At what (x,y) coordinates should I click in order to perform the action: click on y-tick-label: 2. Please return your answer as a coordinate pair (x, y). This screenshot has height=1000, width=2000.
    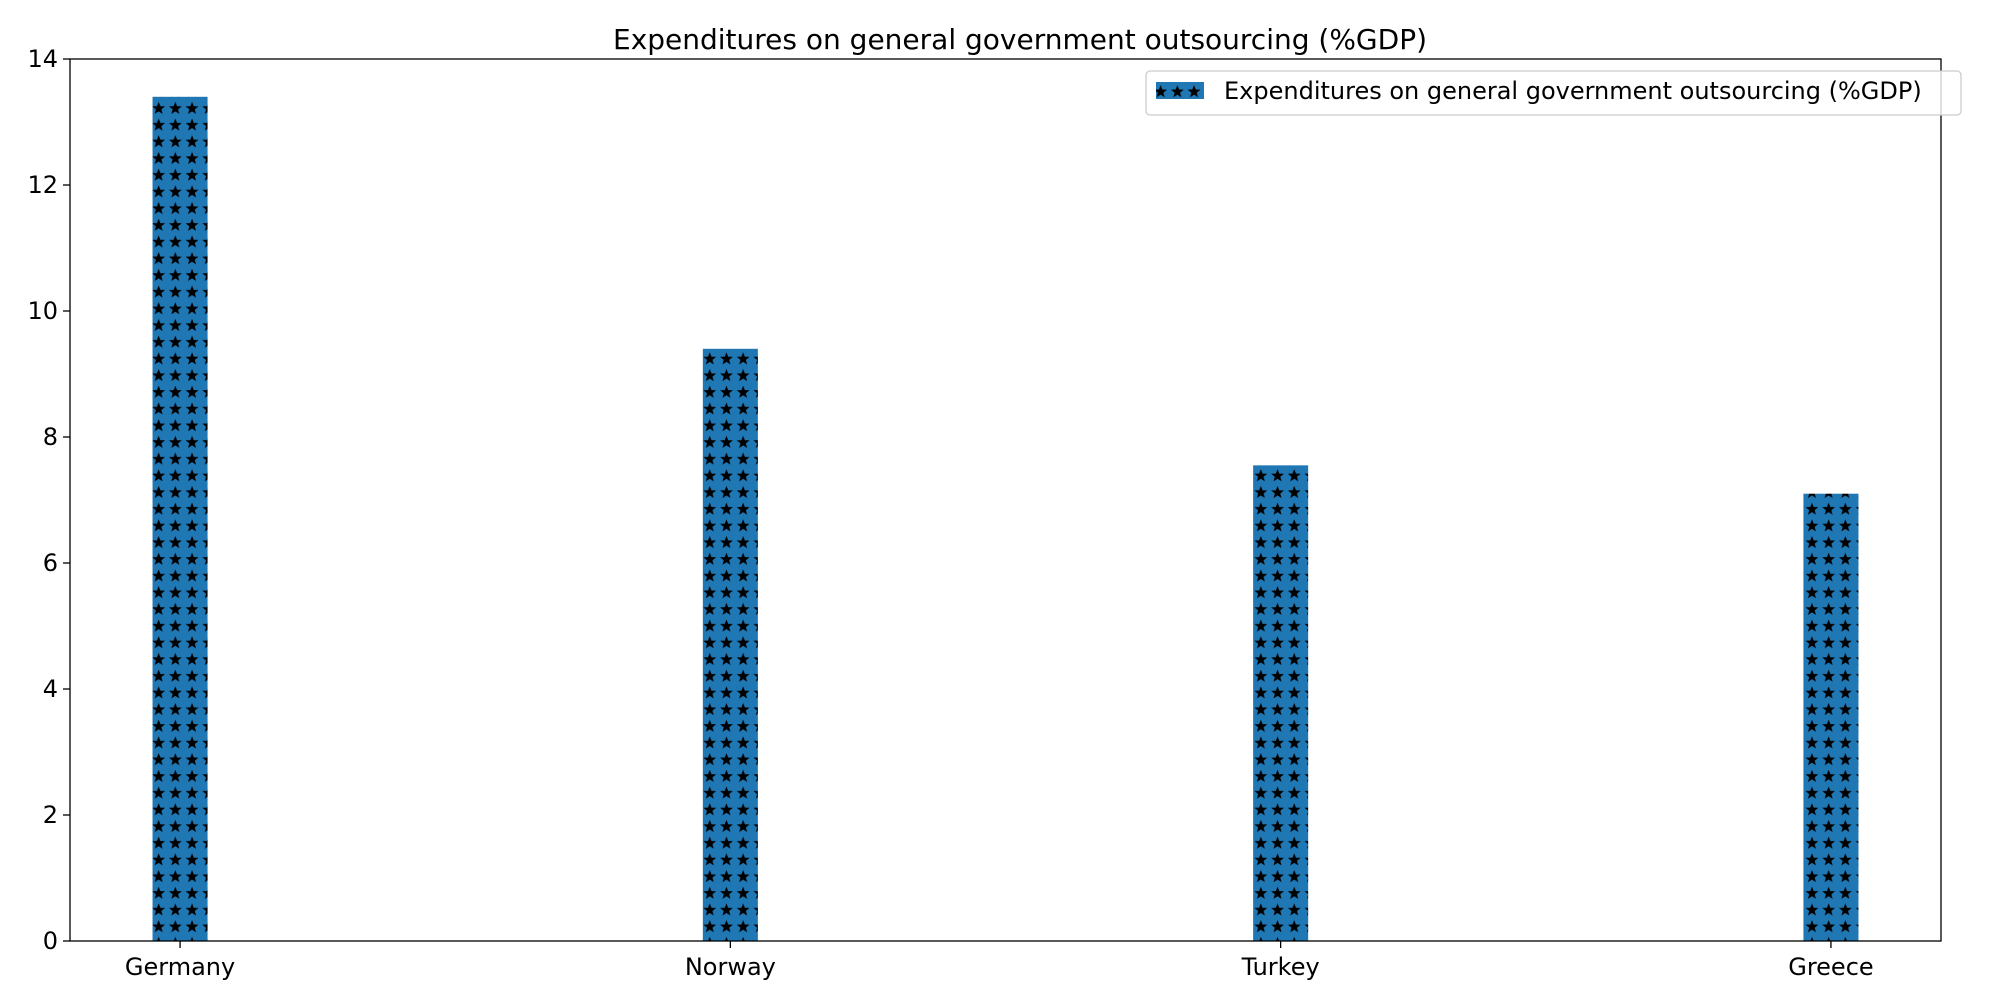
    Looking at the image, I should click on (50, 815).